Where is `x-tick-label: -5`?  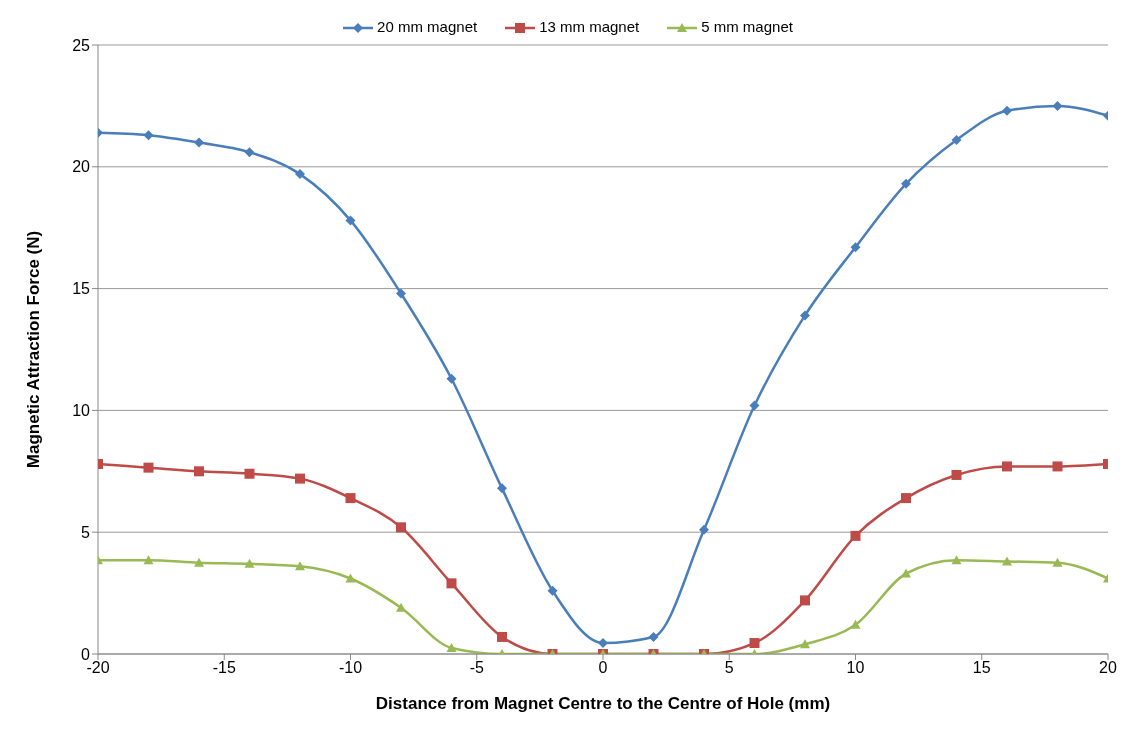
x-tick-label: -5 is located at coordinates (476, 668).